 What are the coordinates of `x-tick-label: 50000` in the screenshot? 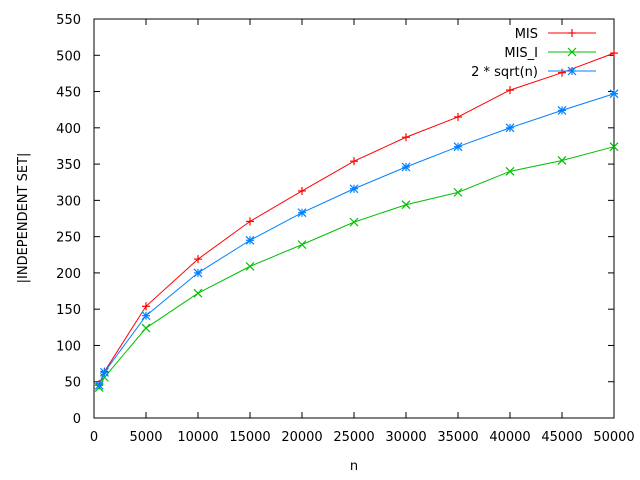 It's located at (613, 437).